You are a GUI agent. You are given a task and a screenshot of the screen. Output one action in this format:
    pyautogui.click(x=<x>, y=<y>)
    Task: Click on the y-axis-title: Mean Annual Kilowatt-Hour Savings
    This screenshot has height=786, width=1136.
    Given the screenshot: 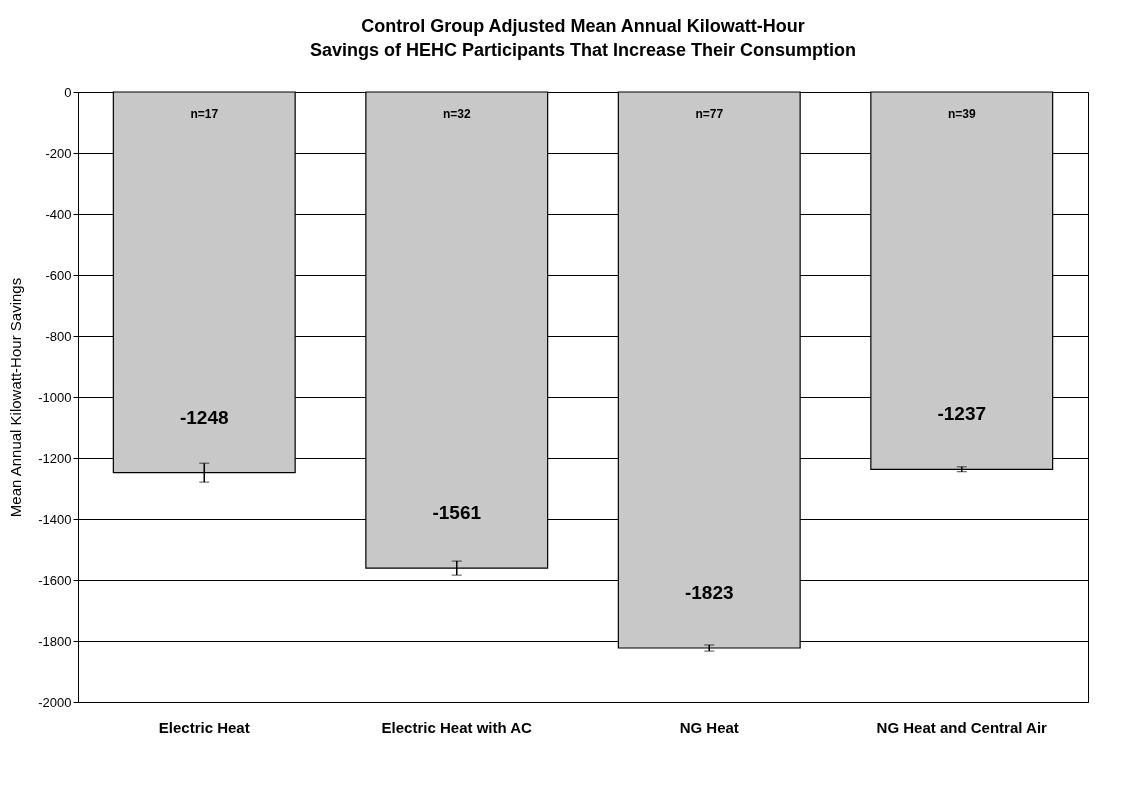 What is the action you would take?
    pyautogui.click(x=16, y=397)
    